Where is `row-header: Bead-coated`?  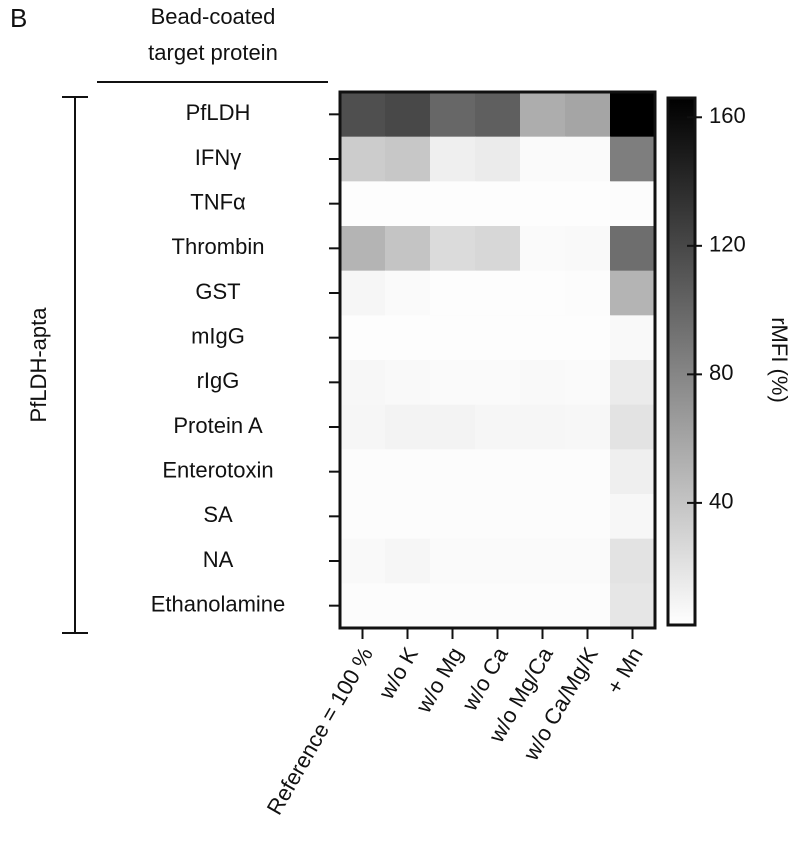
row-header: Bead-coated is located at coordinates (213, 16).